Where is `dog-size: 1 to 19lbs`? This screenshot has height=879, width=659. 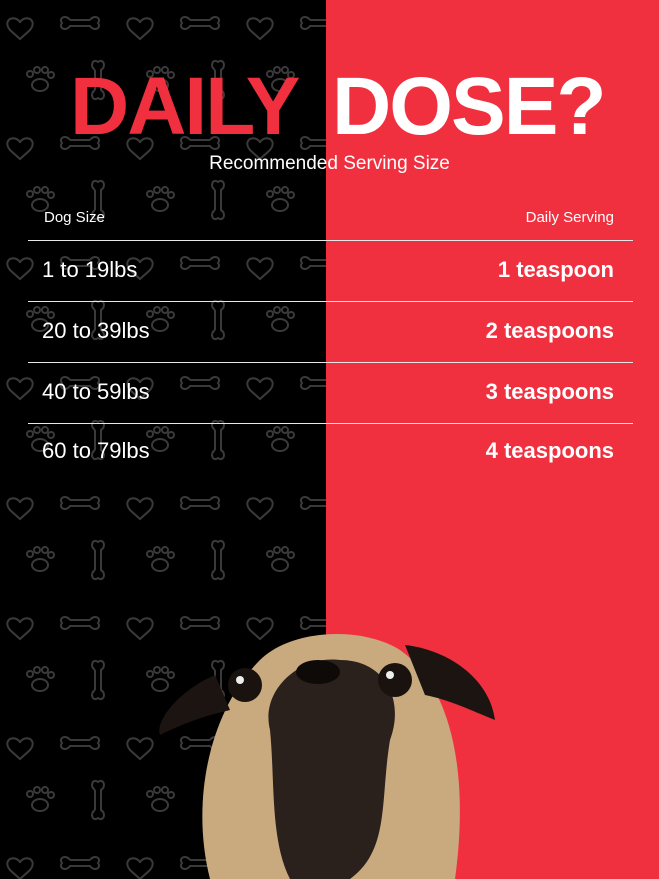
dog-size: 1 to 19lbs is located at coordinates (90, 269).